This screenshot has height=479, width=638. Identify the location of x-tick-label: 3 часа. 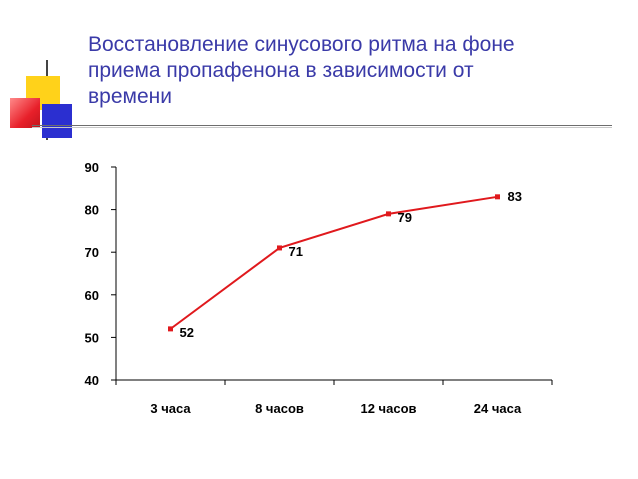
(170, 408).